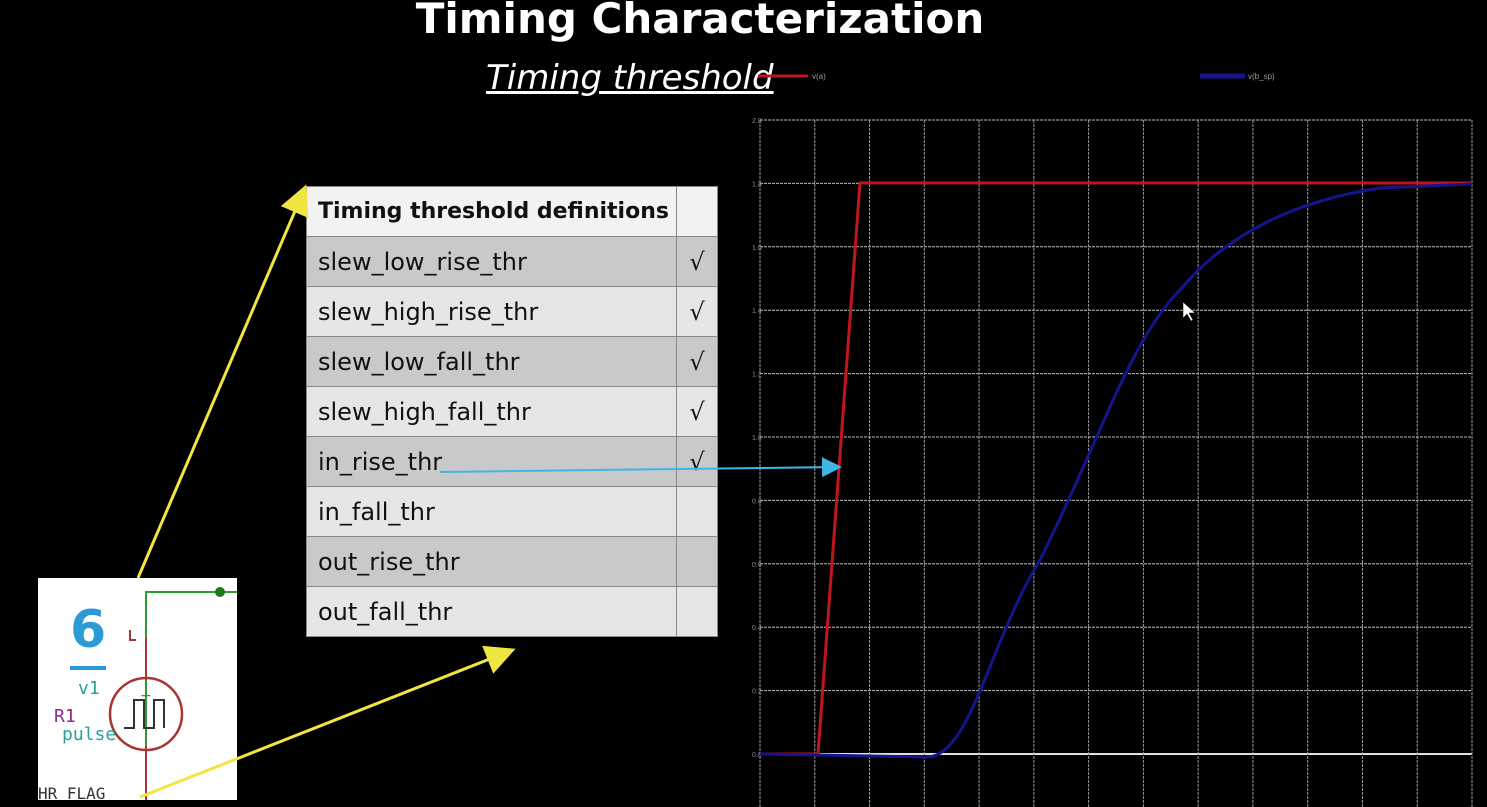 The width and height of the screenshot is (1487, 807). What do you see at coordinates (757, 375) in the screenshot?
I see `y-tick-label: 1.2` at bounding box center [757, 375].